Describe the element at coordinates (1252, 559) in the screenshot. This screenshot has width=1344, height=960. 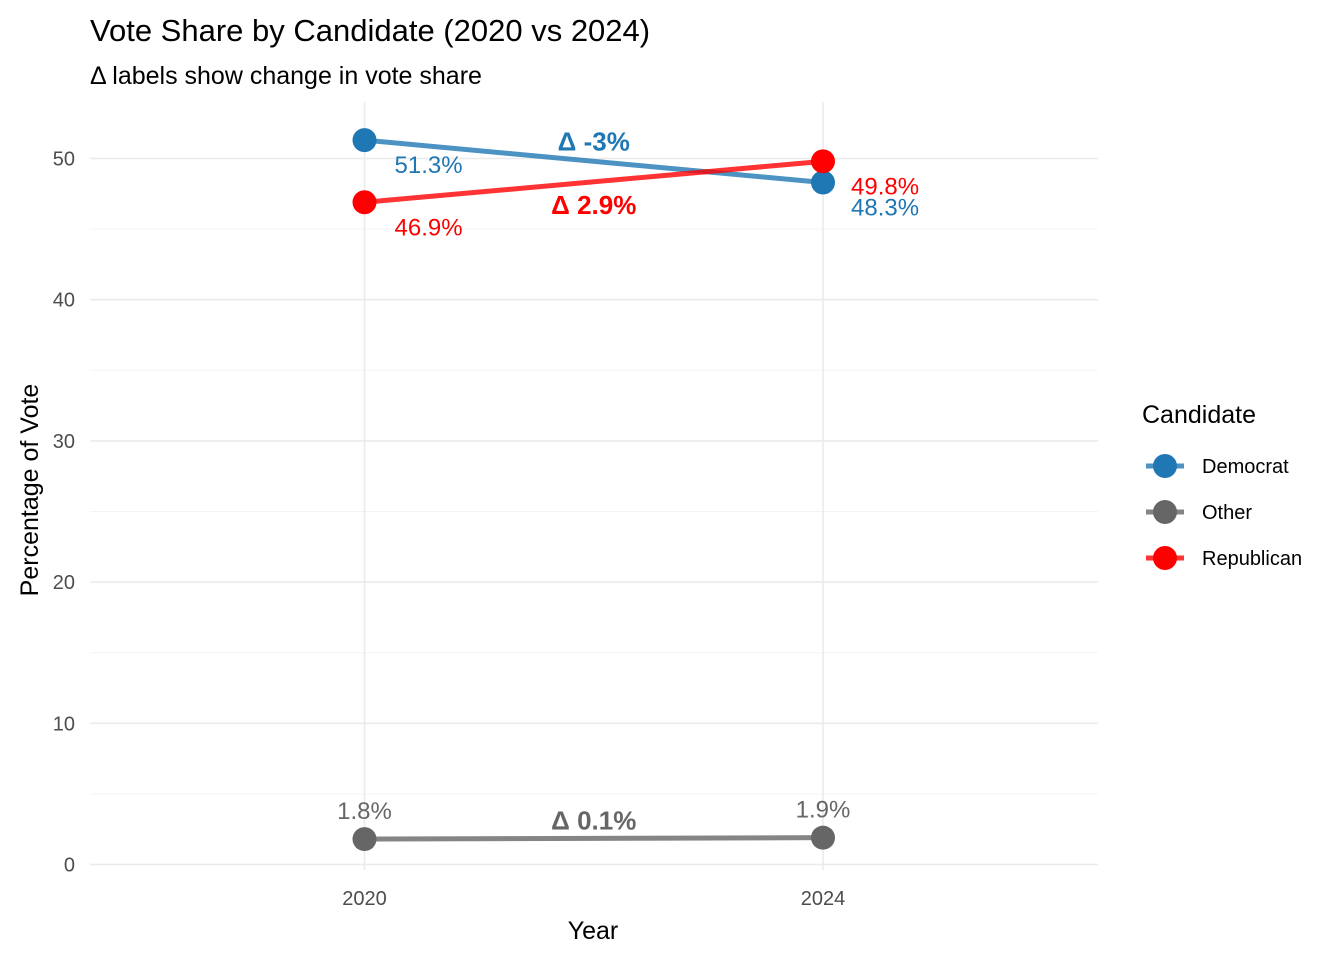
I see `legend-label: Republican` at that location.